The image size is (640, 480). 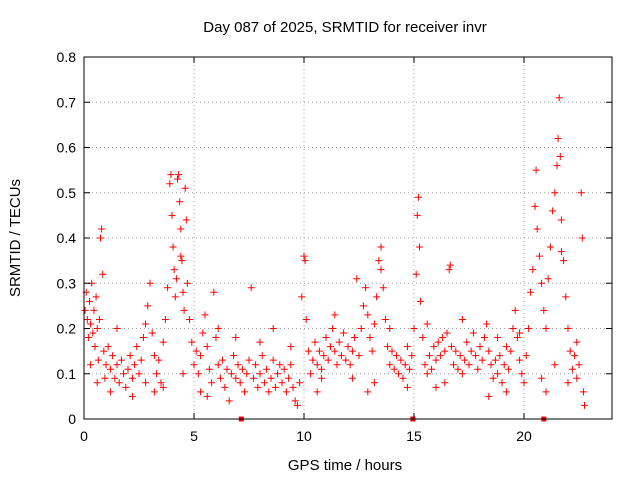 What do you see at coordinates (67, 148) in the screenshot?
I see `y-tick-label: 0.6` at bounding box center [67, 148].